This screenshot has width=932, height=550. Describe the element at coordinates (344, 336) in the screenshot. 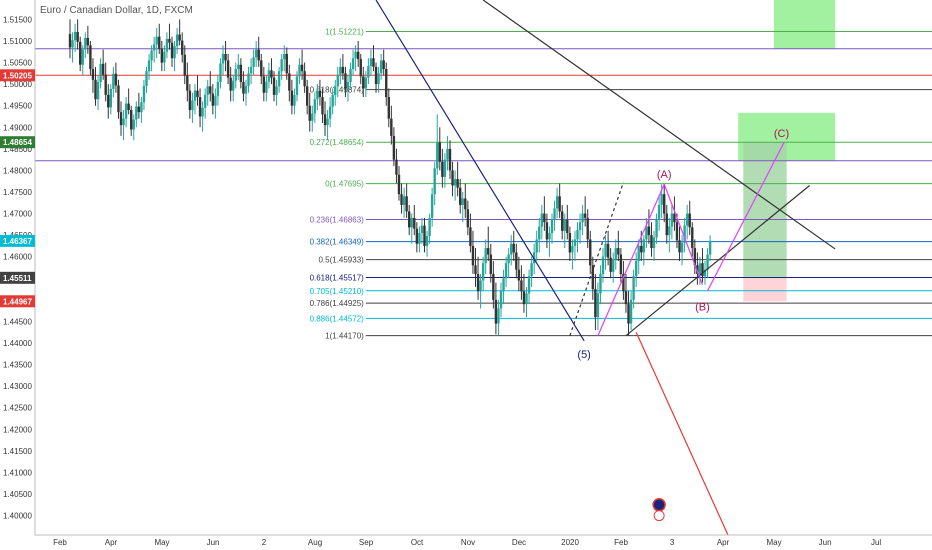

I see `fib-label-11: 1(1.44170)` at that location.